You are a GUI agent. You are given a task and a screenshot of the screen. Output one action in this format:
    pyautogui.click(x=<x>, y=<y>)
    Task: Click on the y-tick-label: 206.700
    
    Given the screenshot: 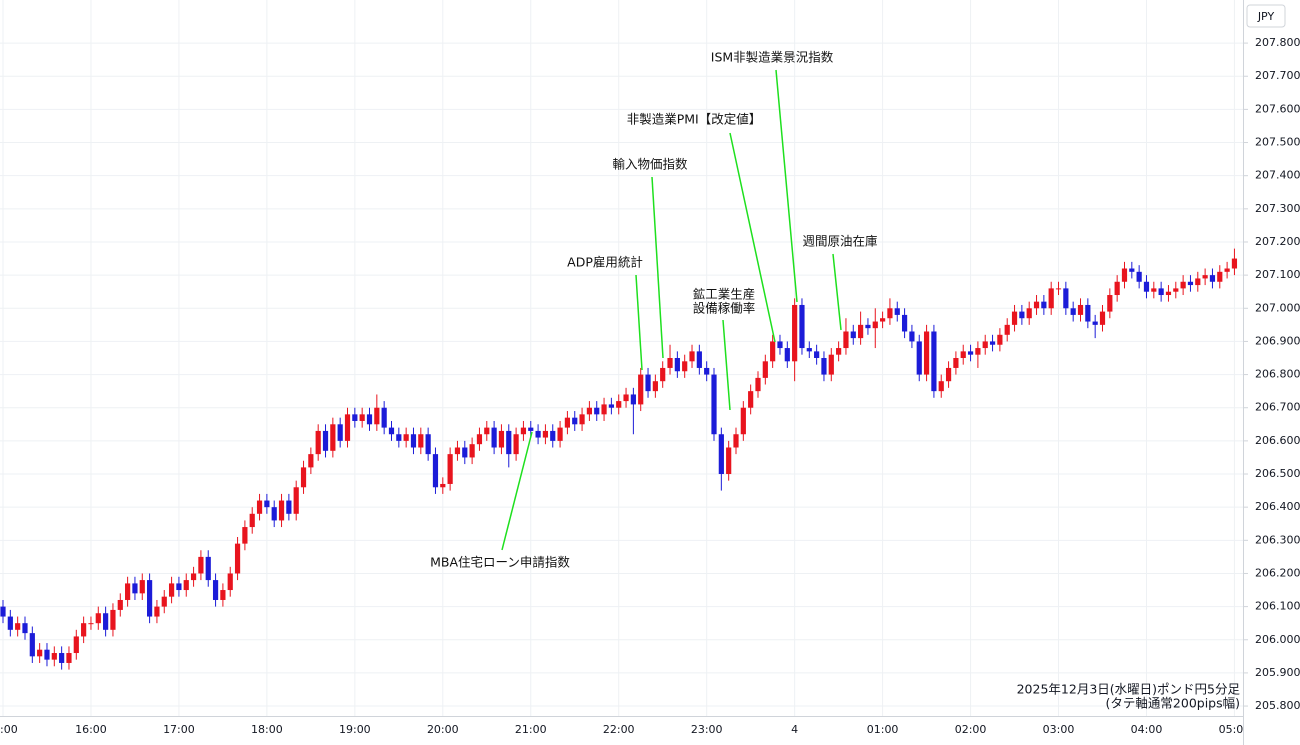 What is the action you would take?
    pyautogui.click(x=1277, y=407)
    